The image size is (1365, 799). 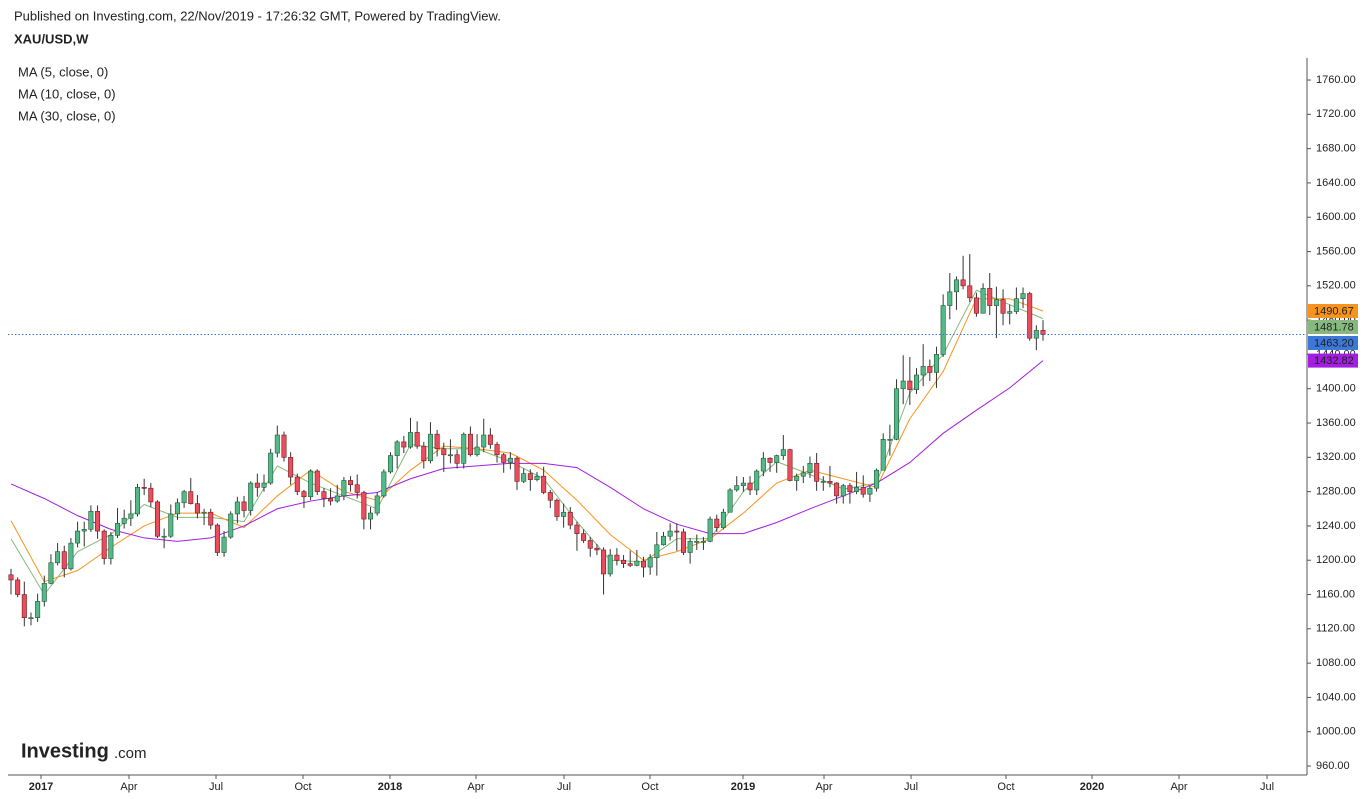 I want to click on price-label: 1463.20, so click(x=1334, y=343).